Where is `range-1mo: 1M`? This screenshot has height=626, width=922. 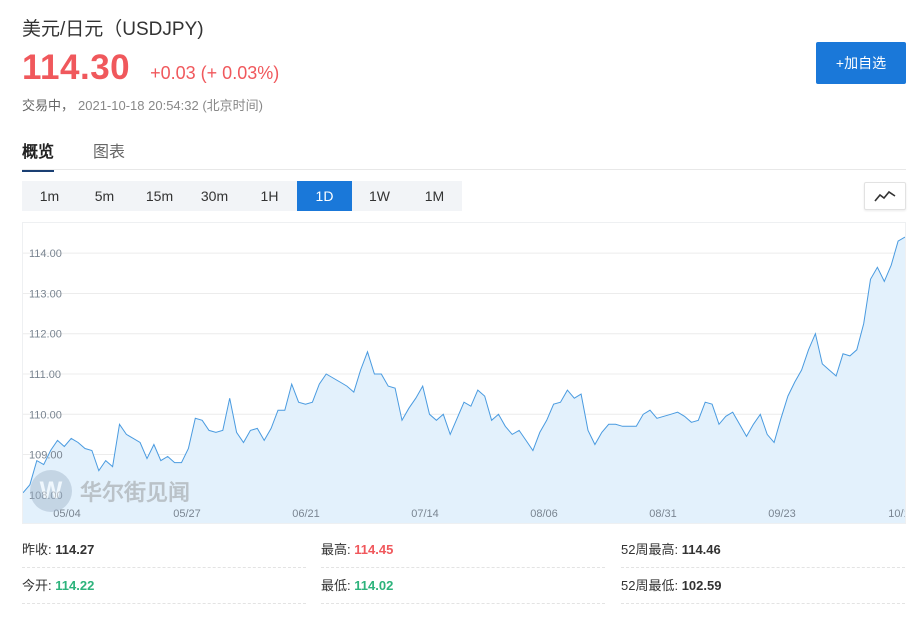 range-1mo: 1M is located at coordinates (434, 196).